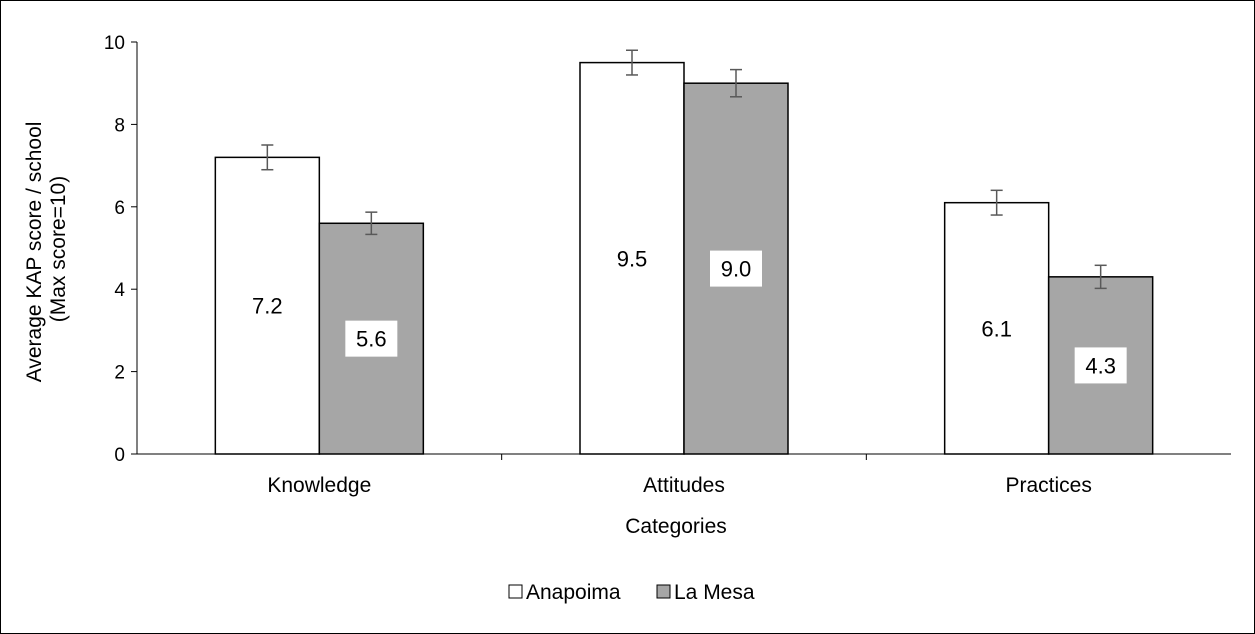 Image resolution: width=1255 pixels, height=634 pixels. Describe the element at coordinates (119, 290) in the screenshot. I see `y-tick-label: 4` at that location.